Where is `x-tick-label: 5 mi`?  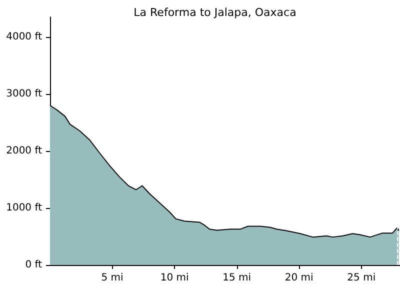
x-tick-label: 5 mi is located at coordinates (112, 278).